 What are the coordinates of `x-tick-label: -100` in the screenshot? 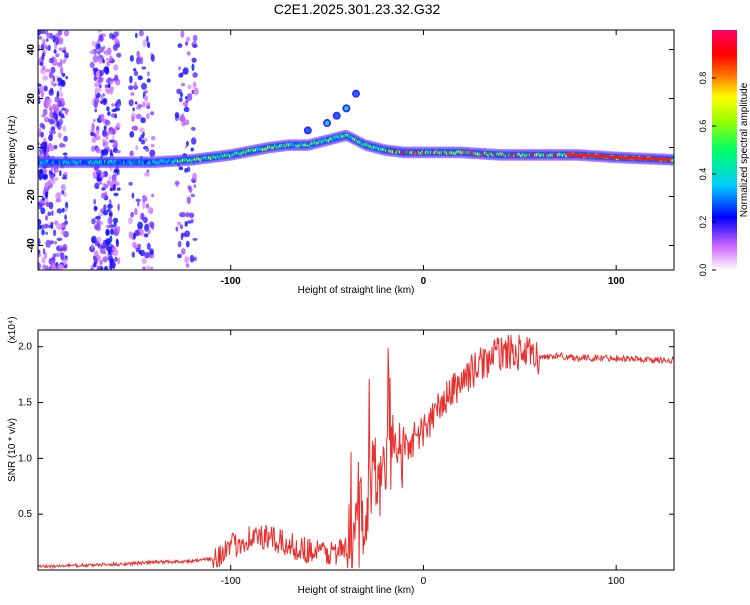 It's located at (231, 581).